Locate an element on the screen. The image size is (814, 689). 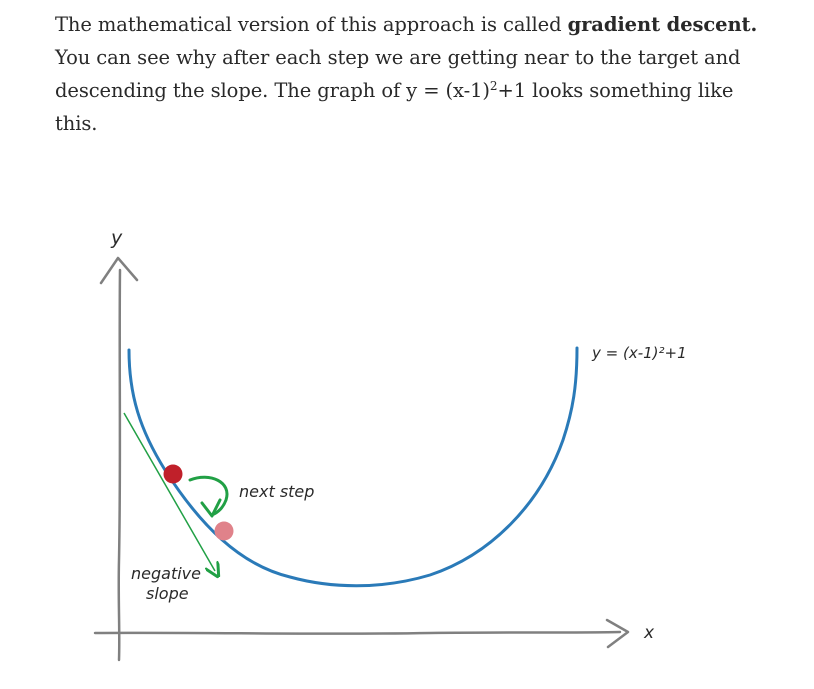
next-point is located at coordinates (224, 531).